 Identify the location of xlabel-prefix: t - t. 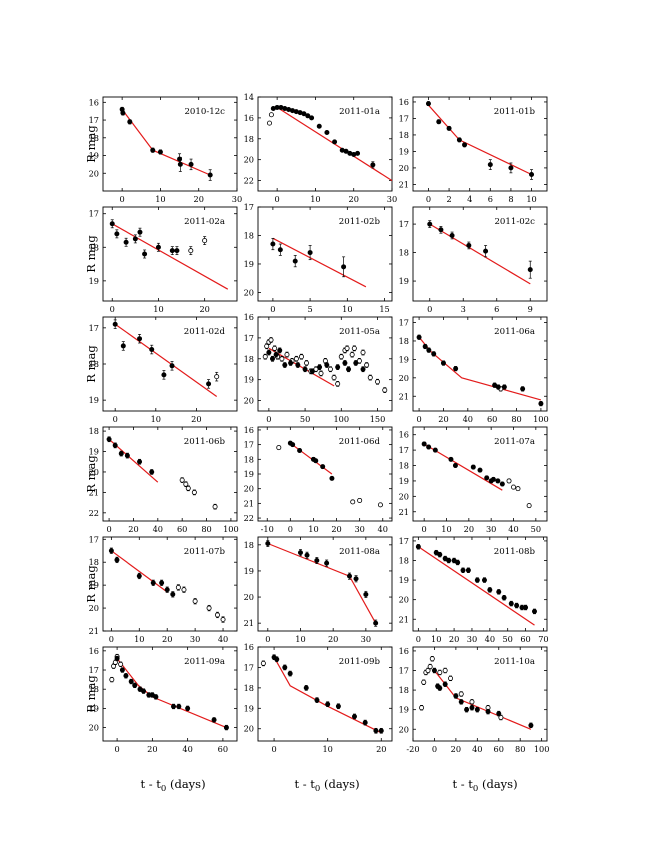
(462, 784).